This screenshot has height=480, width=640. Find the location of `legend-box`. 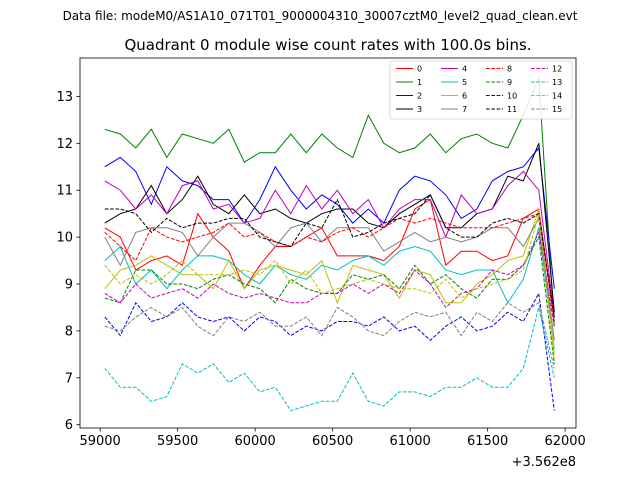

legend-box is located at coordinates (481, 90).